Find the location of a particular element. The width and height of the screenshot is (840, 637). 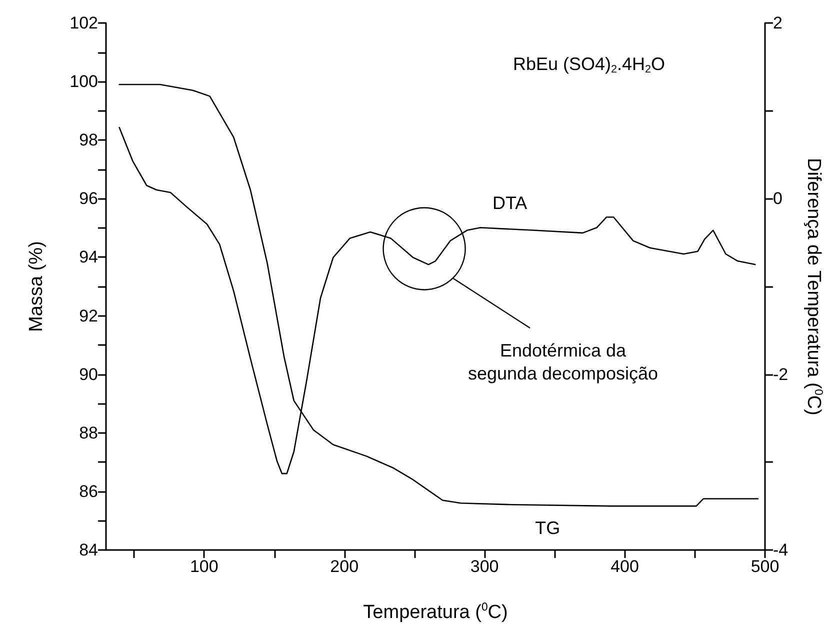

x-tick-label: 100 is located at coordinates (204, 566).